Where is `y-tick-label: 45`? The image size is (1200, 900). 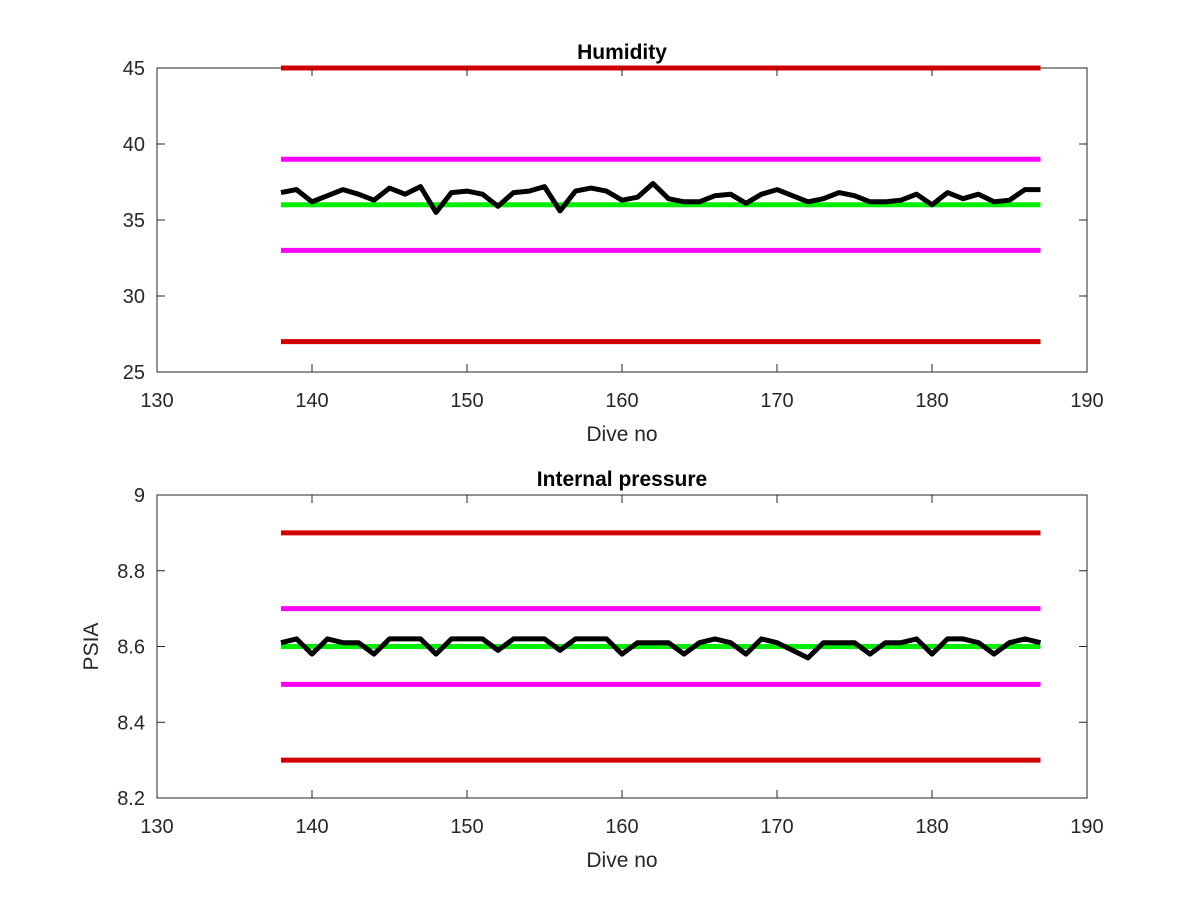 y-tick-label: 45 is located at coordinates (134, 69).